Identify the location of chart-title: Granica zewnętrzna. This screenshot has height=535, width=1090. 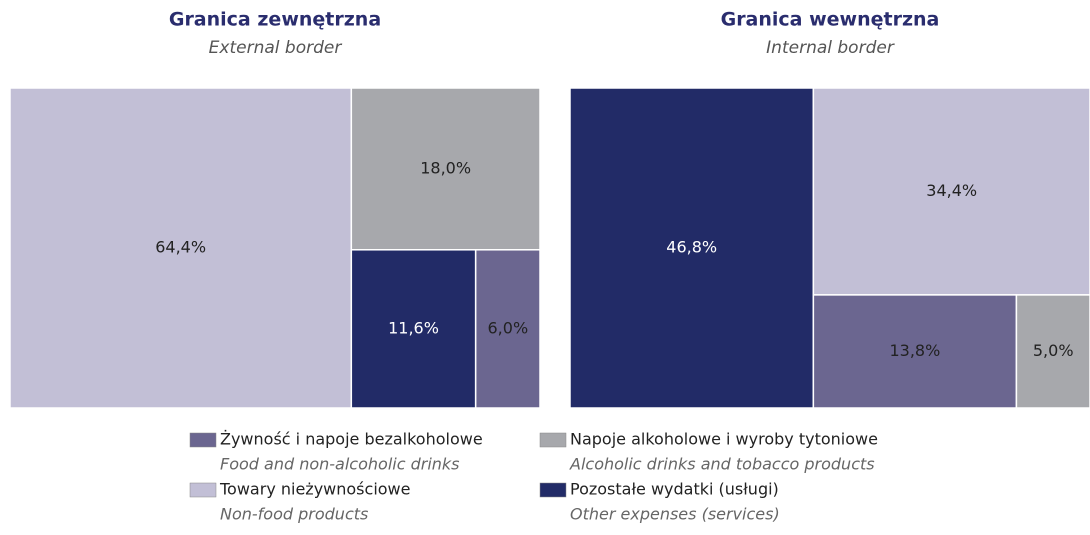
(275, 20).